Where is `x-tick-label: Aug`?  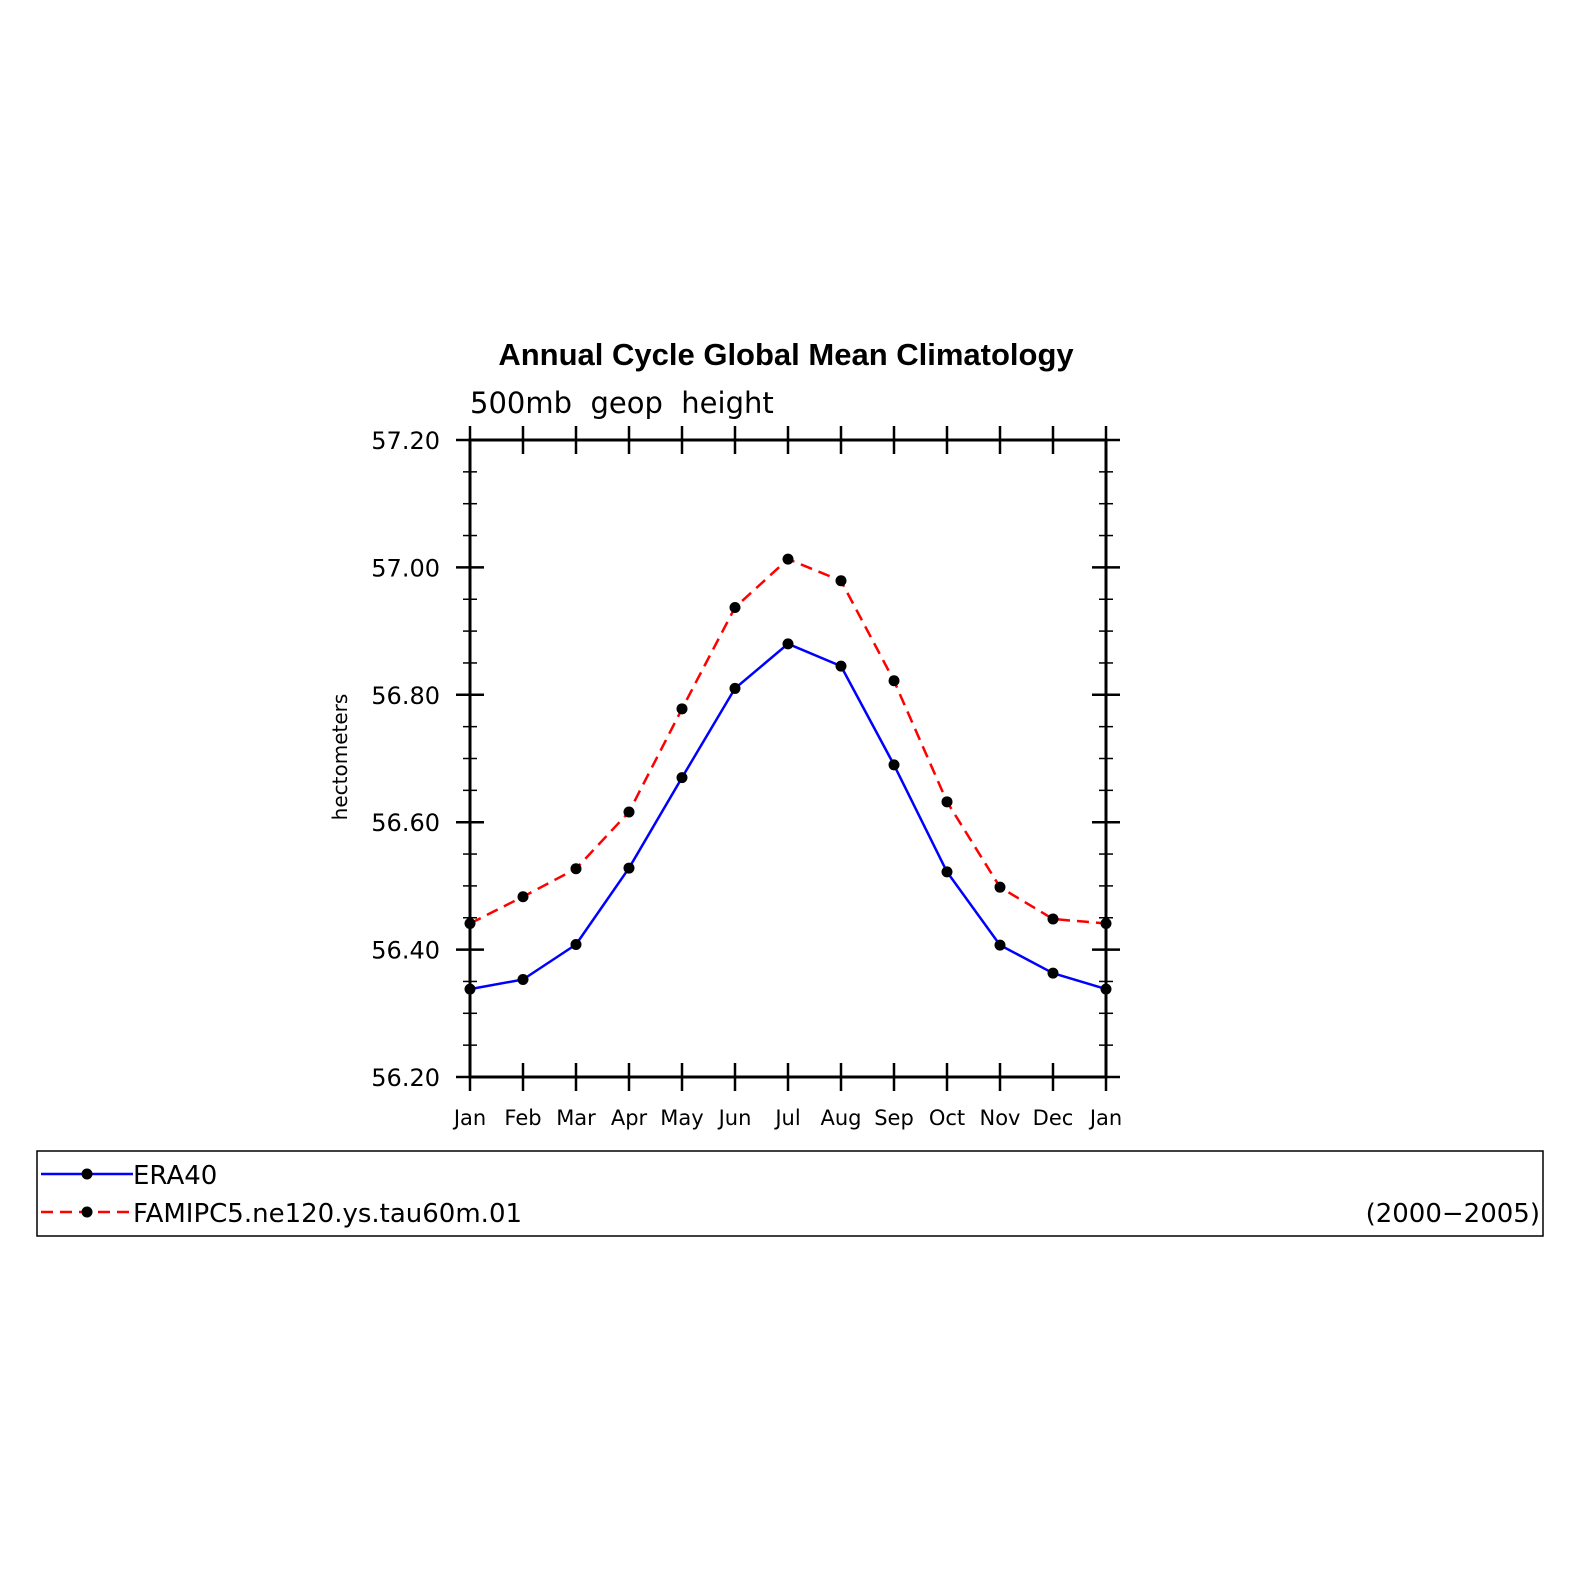 x-tick-label: Aug is located at coordinates (840, 1118).